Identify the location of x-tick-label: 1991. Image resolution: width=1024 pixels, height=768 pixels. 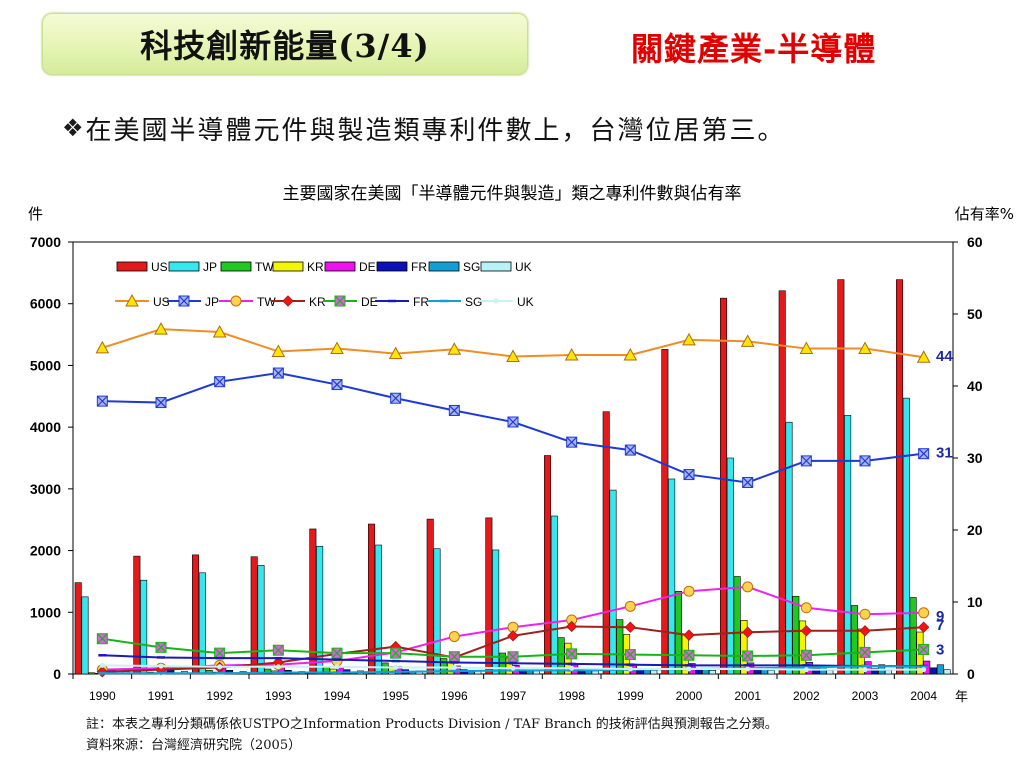
(161, 696).